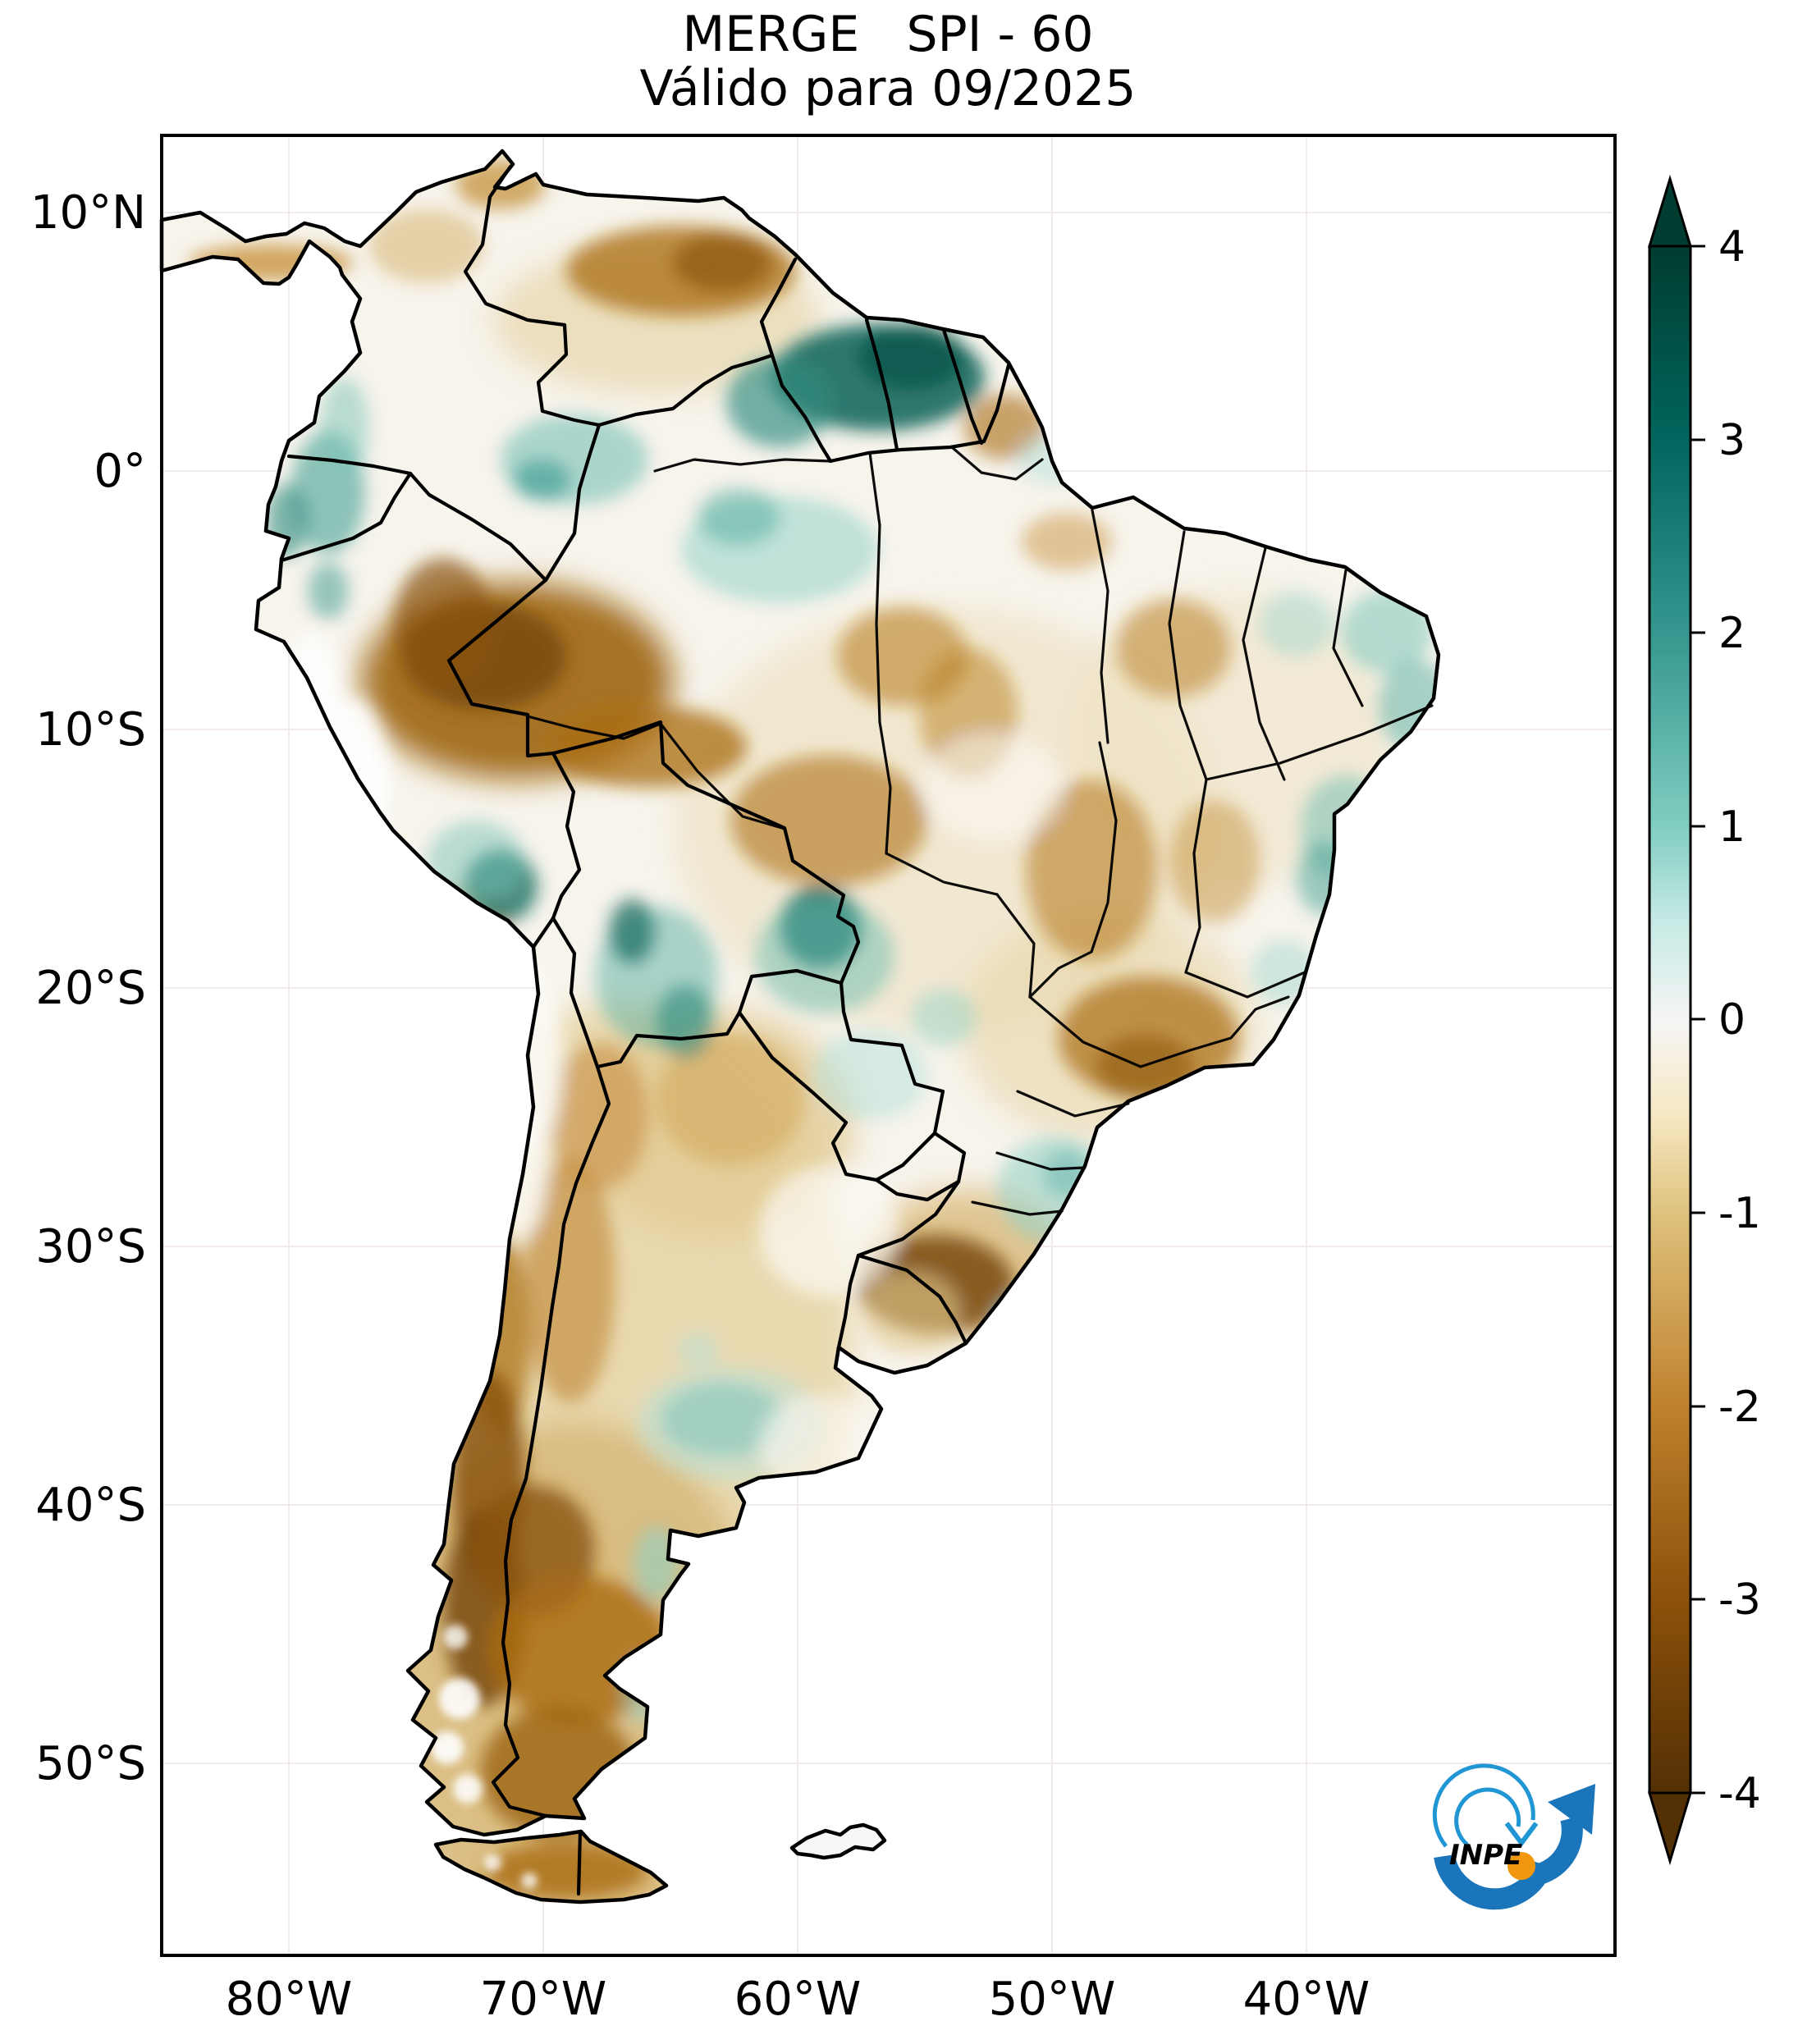  I want to click on lat-tick-label: 50°S, so click(90, 1763).